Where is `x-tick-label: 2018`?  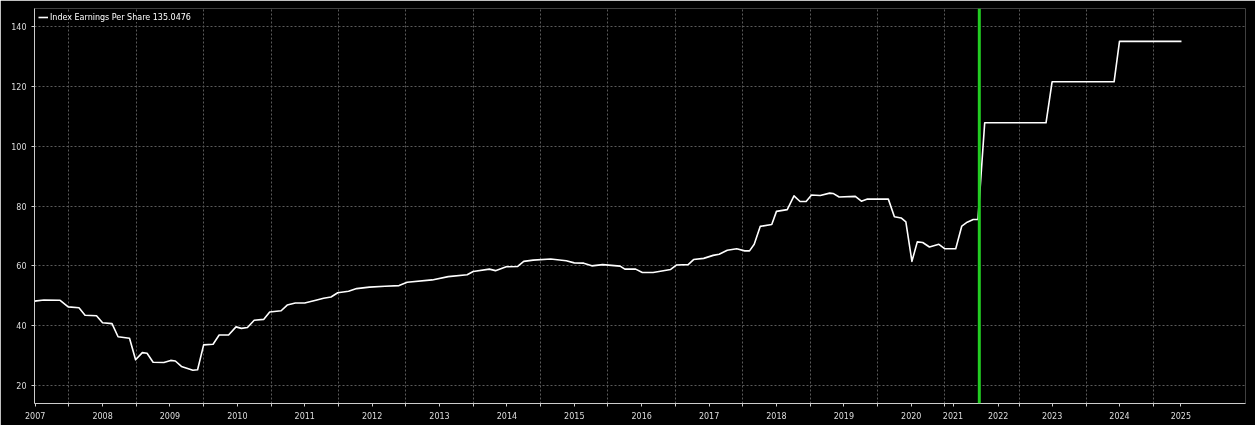 x-tick-label: 2018 is located at coordinates (776, 416).